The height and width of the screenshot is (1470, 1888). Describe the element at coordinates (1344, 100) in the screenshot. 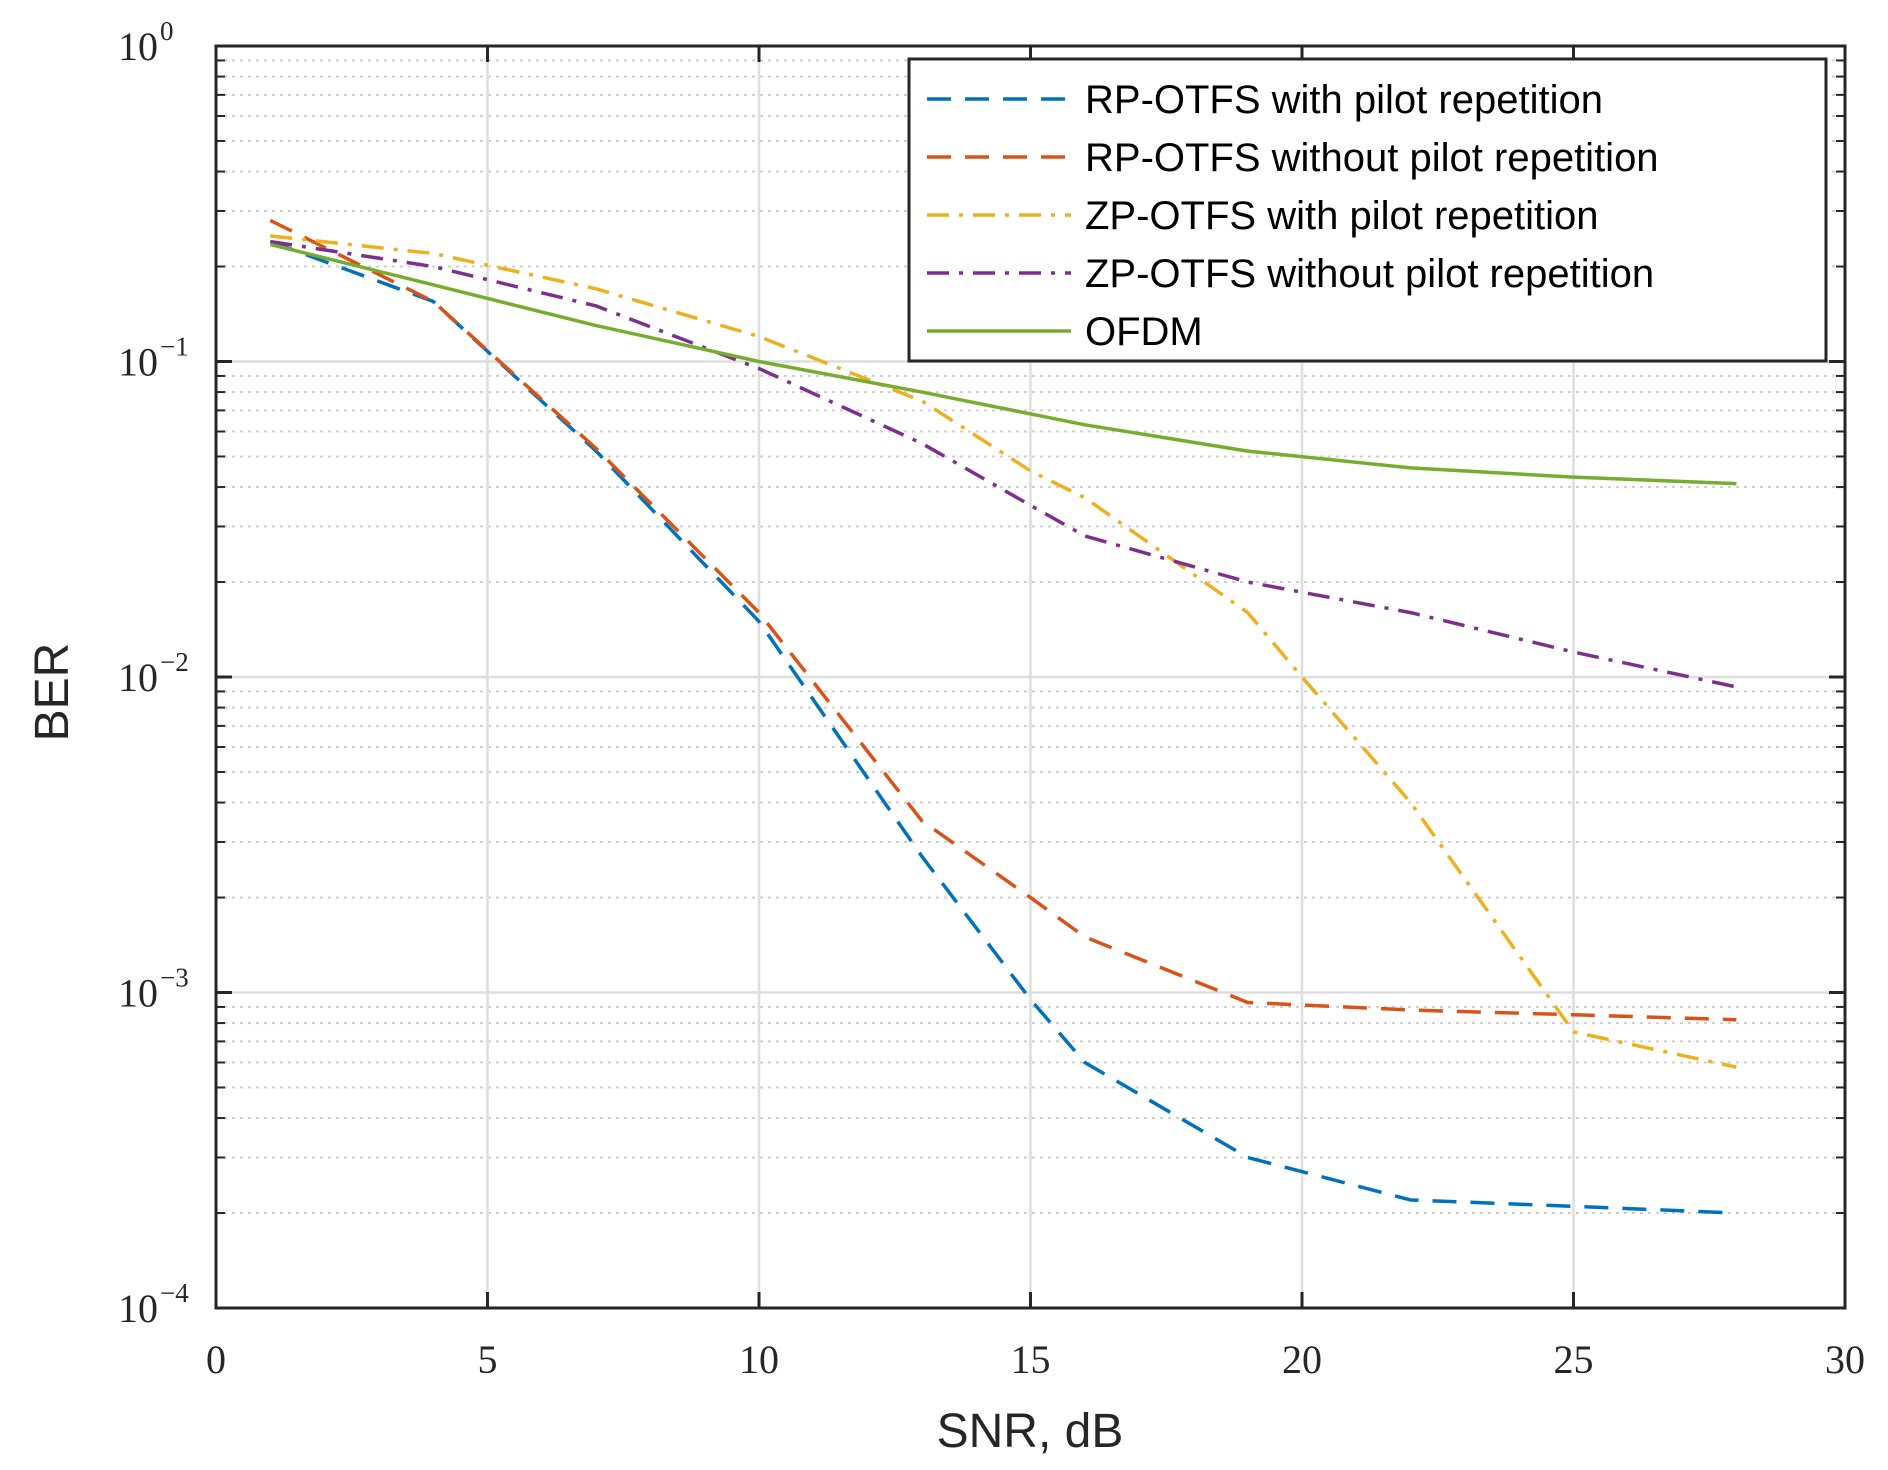

I see `legend-entry: RP-OTFS with pilot repetition` at that location.